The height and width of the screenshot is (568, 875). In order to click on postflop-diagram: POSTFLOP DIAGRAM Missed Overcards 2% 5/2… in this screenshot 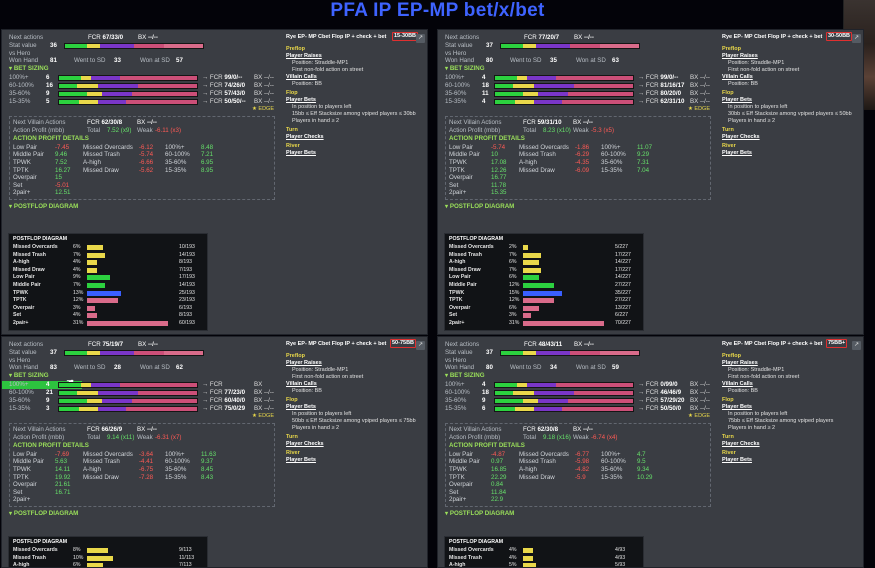, I will do `click(544, 282)`.